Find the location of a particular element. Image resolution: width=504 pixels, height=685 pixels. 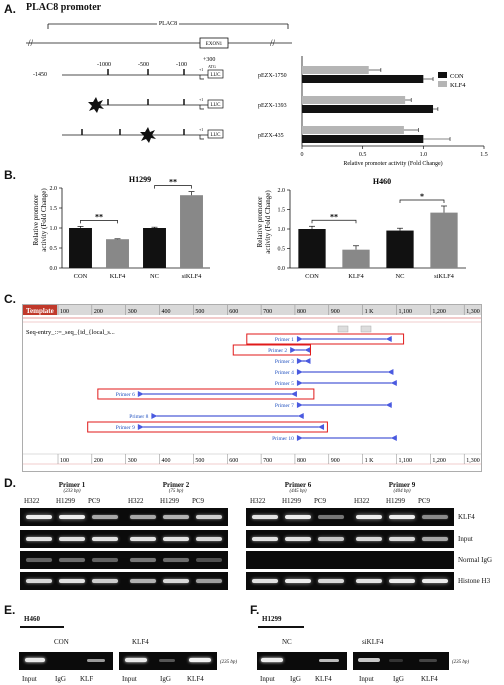

panel-e-cell: H460 is located at coordinates (32, 619).